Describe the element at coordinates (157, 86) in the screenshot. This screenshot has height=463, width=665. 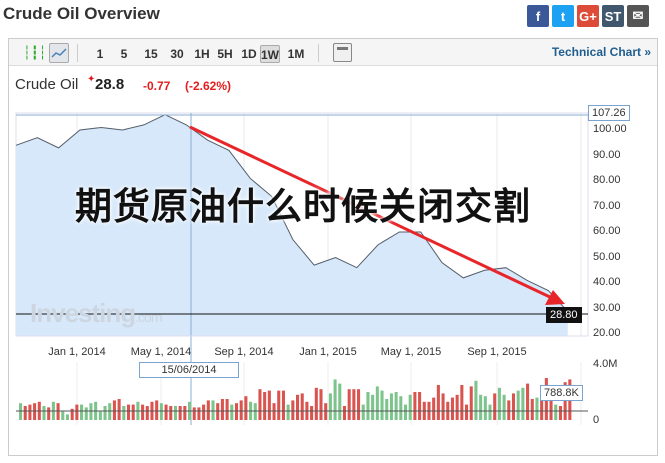
I see `price-change: -0.77` at that location.